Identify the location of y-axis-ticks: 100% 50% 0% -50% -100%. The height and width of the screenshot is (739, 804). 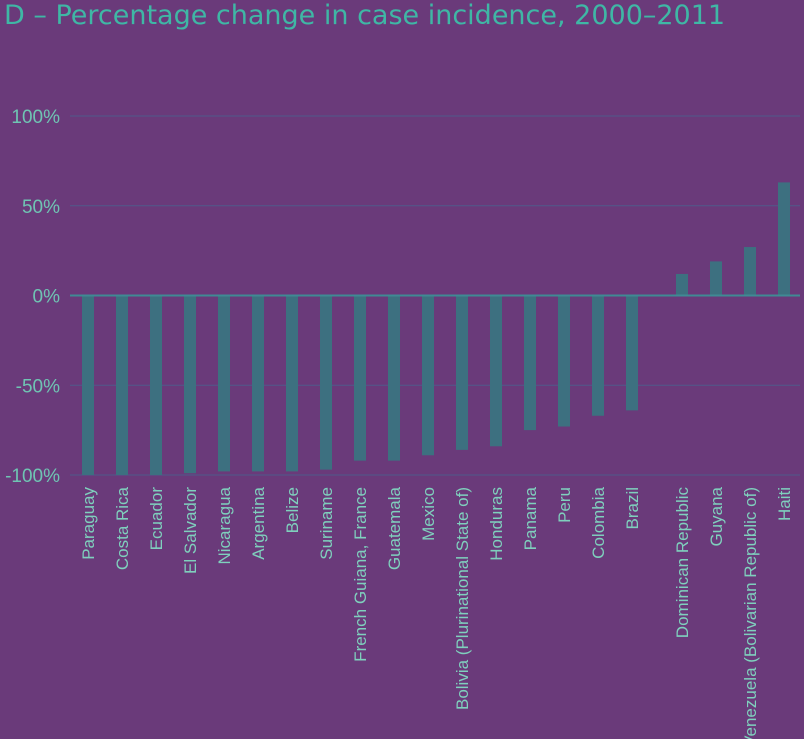
(32, 297).